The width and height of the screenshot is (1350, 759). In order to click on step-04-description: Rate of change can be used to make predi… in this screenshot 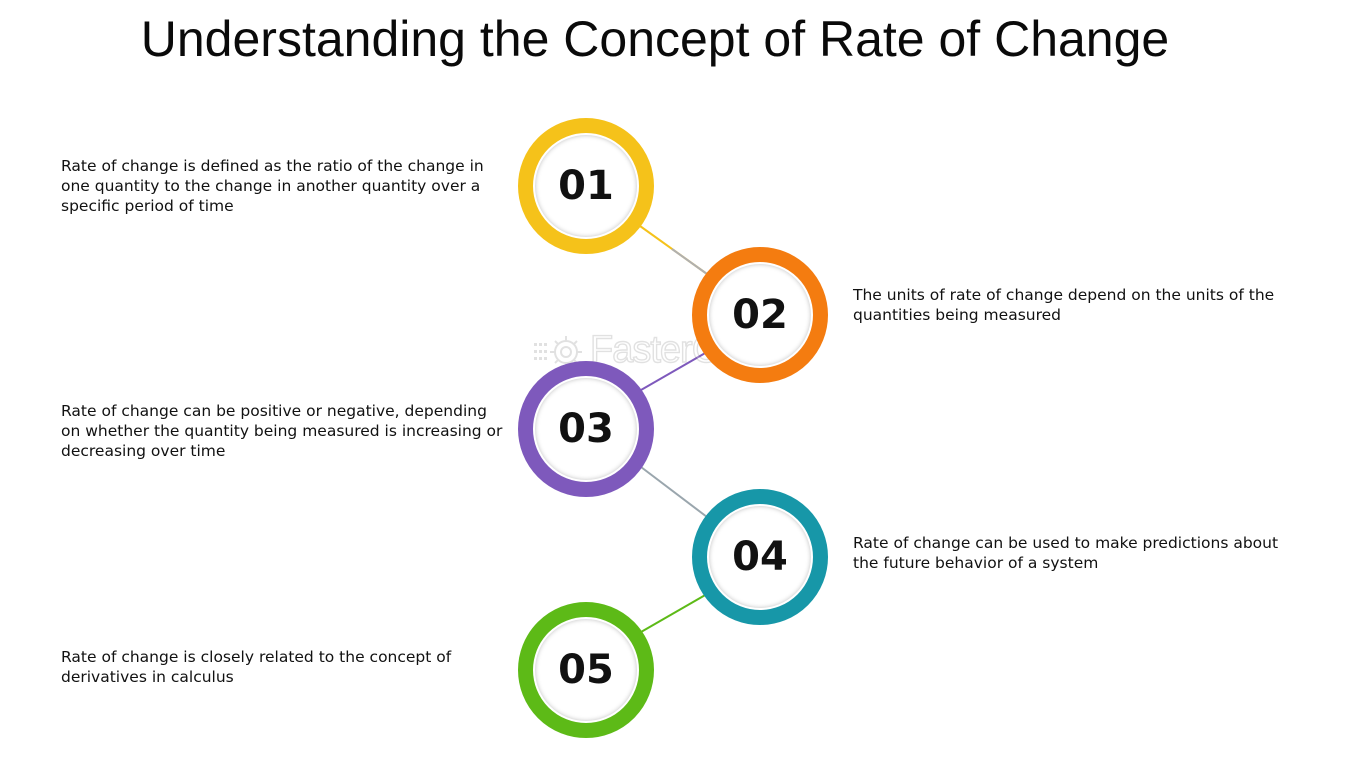, I will do `click(1066, 553)`.